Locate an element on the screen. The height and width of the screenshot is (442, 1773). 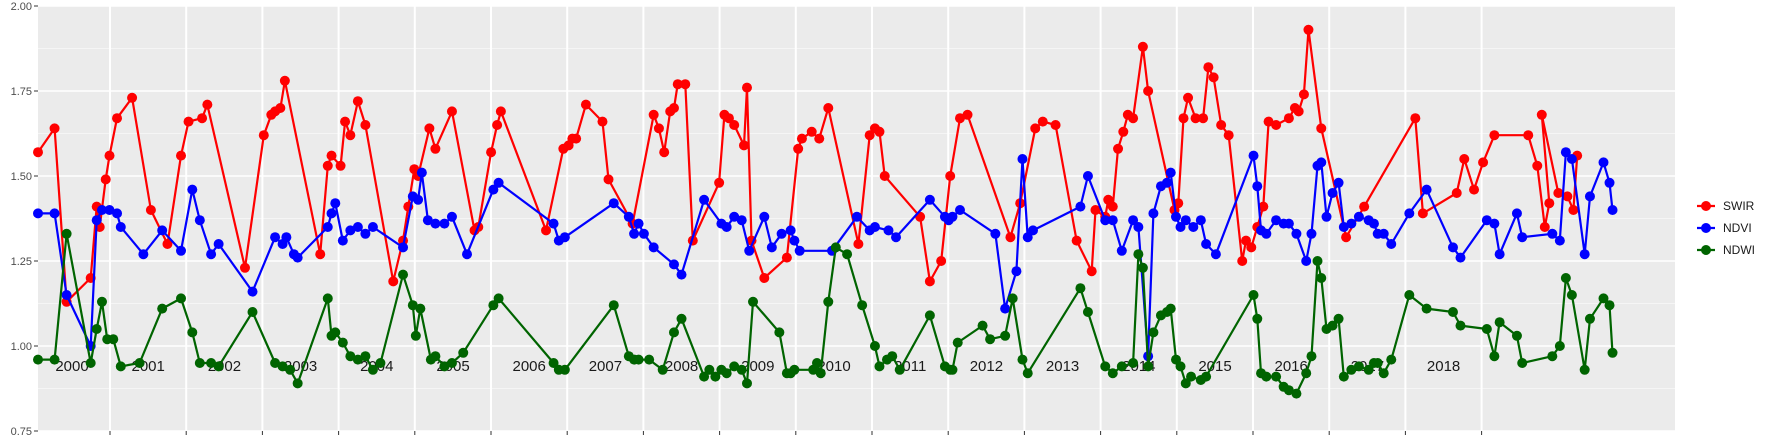
legend-marker-swir is located at coordinates (1706, 206).